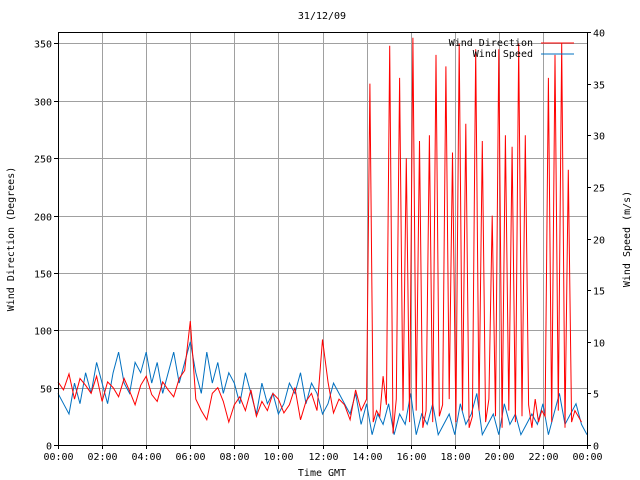  What do you see at coordinates (102, 457) in the screenshot?
I see `x-tick-label: 02:00` at bounding box center [102, 457].